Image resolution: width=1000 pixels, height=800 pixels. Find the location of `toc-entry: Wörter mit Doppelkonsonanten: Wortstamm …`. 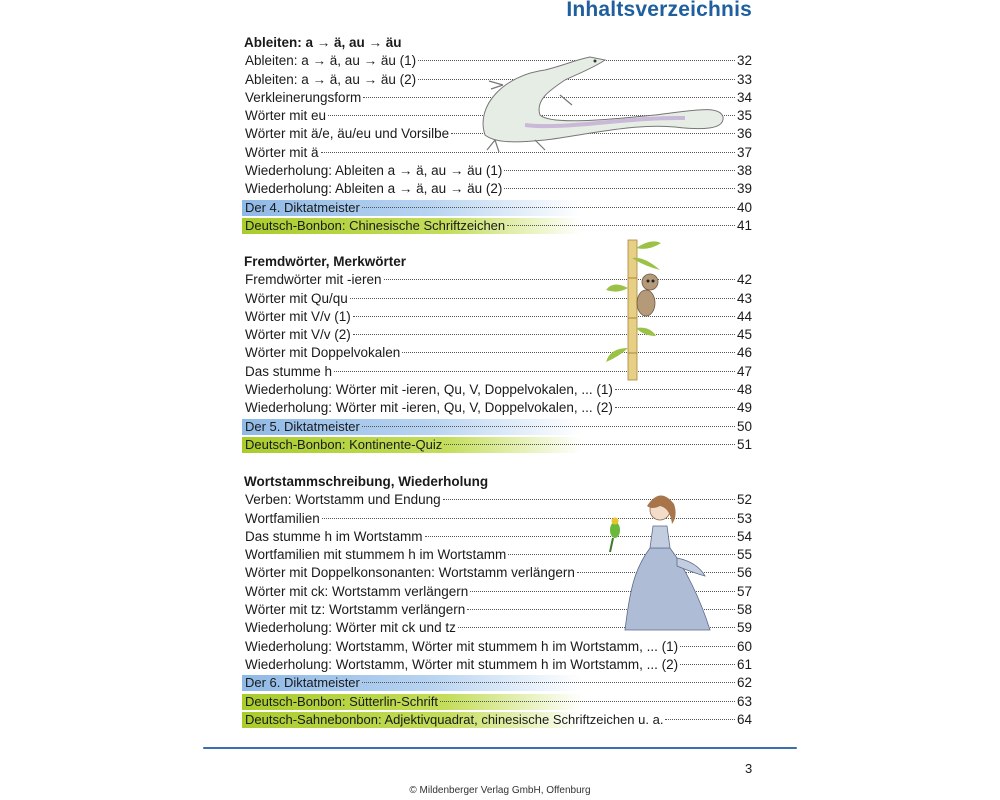

toc-entry: Wörter mit Doppelkonsonanten: Wortstamm … is located at coordinates (498, 573).